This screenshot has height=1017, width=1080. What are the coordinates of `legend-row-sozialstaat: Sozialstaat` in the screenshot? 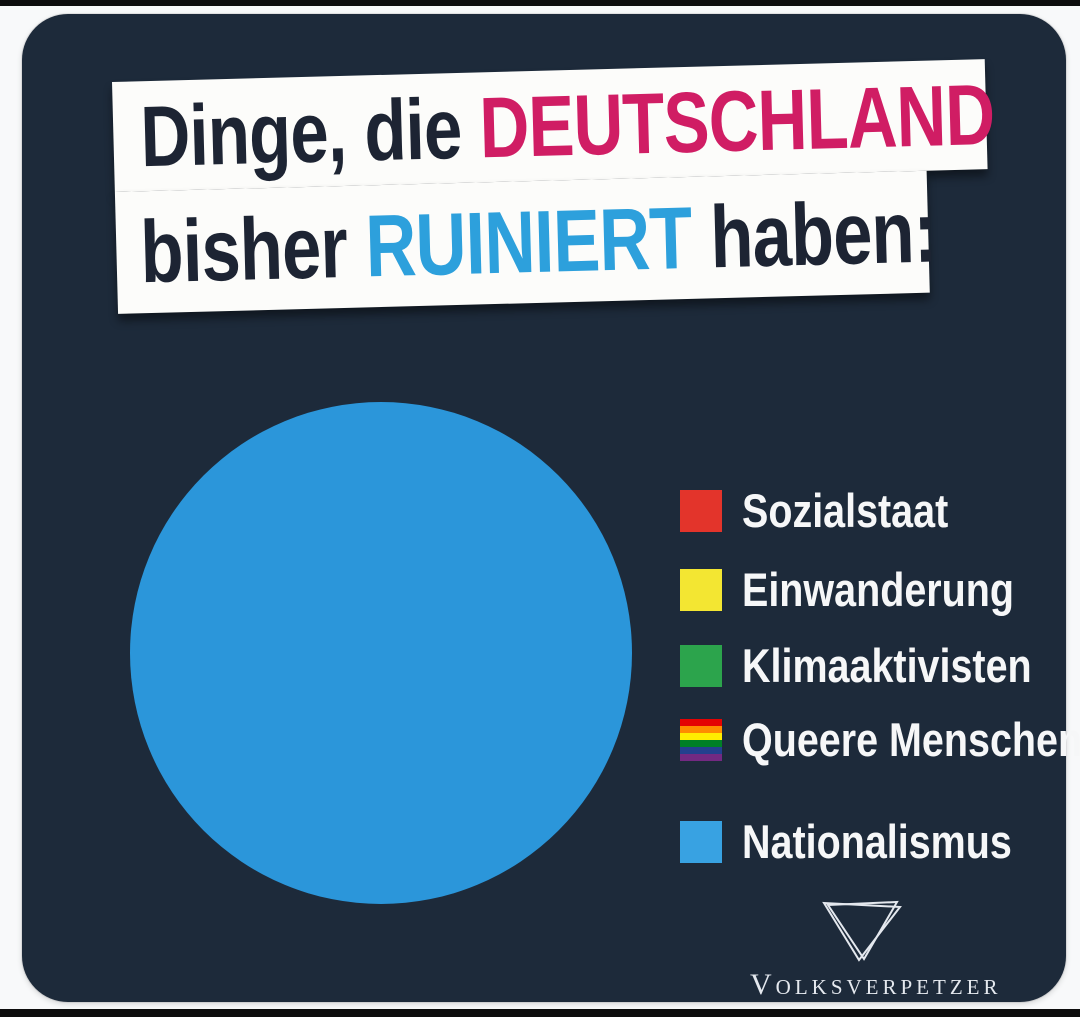 It's located at (880, 510).